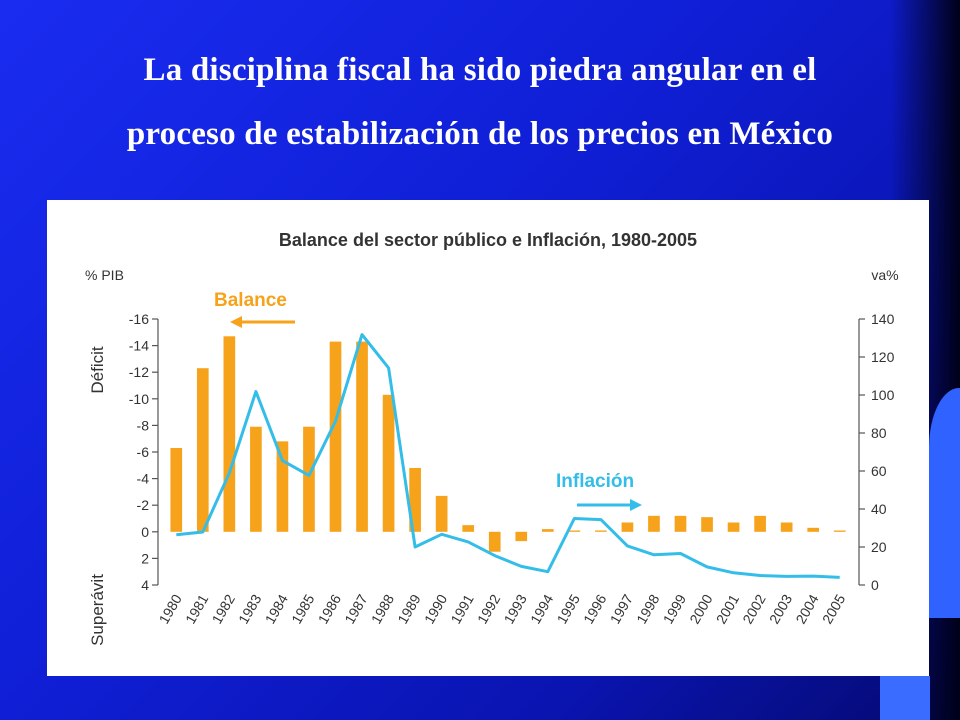 This screenshot has width=960, height=720. Describe the element at coordinates (139, 346) in the screenshot. I see `left-axis-tick-label: -14` at that location.